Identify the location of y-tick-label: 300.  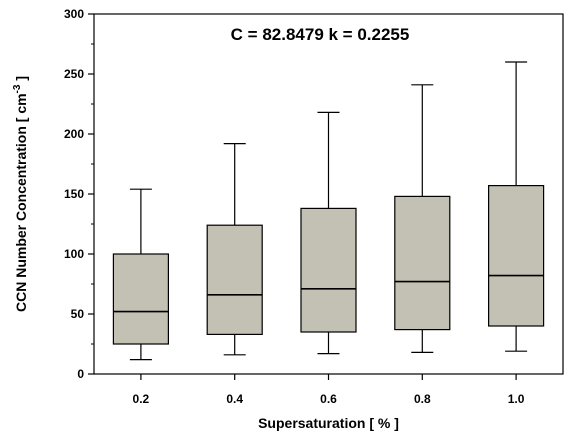
(74, 14).